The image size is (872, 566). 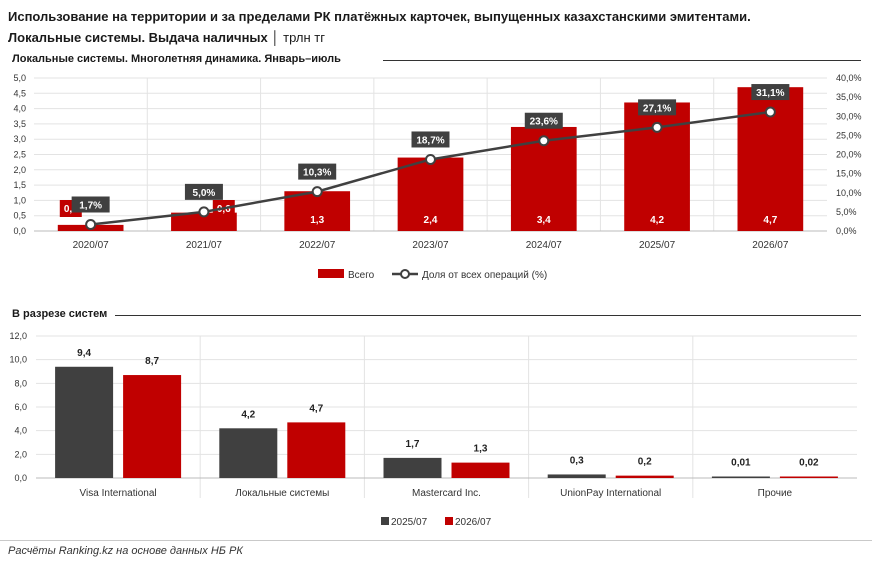 What do you see at coordinates (204, 193) in the screenshot?
I see `share-value-label: 5,0%` at bounding box center [204, 193].